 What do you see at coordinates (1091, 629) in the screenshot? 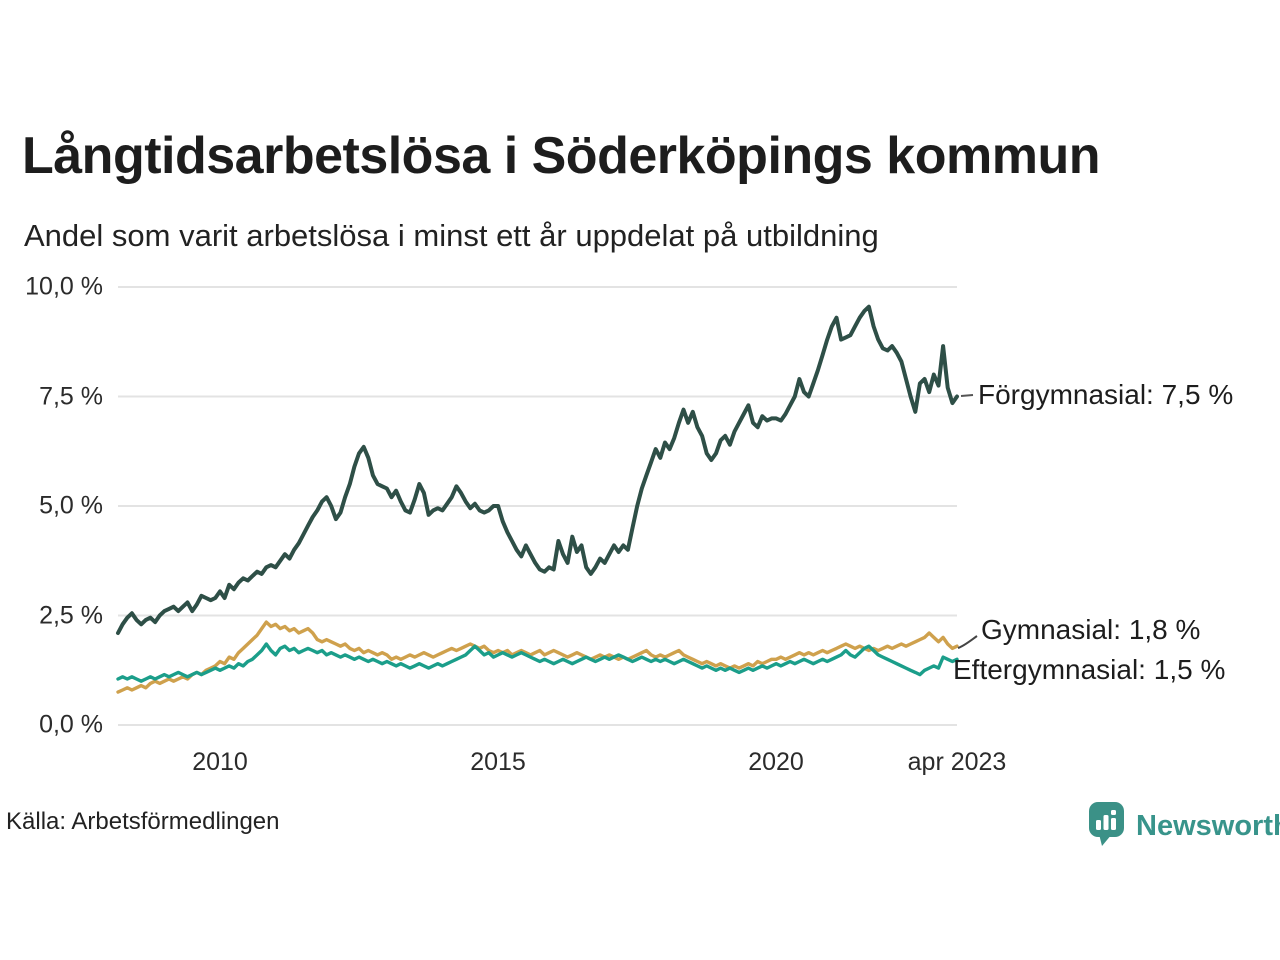
I see `annotation-gymnasial: Gymnasial: 1,8 %` at bounding box center [1091, 629].